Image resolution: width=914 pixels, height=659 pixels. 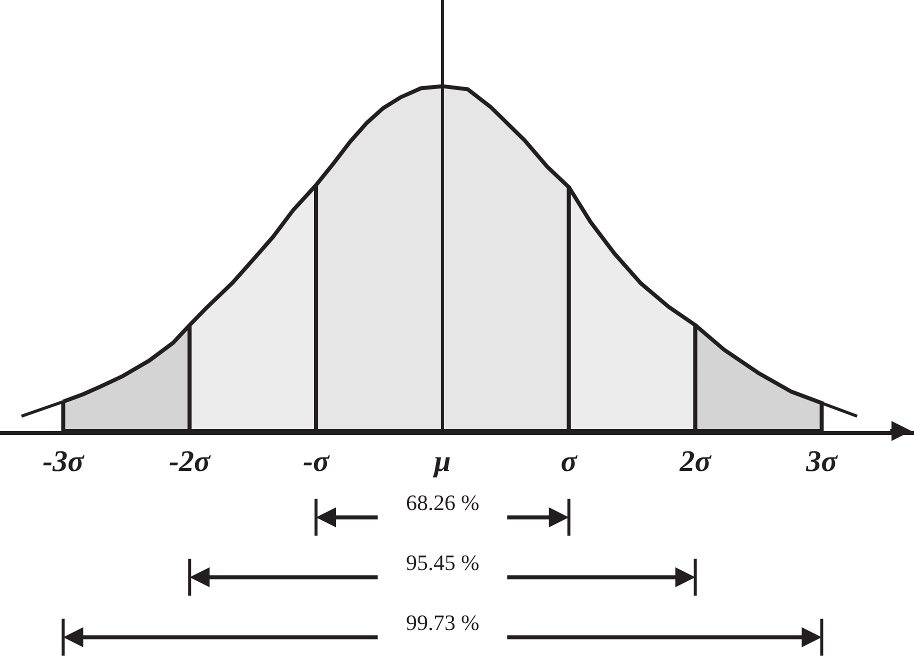 I want to click on text: 68.26 %, so click(x=443, y=502).